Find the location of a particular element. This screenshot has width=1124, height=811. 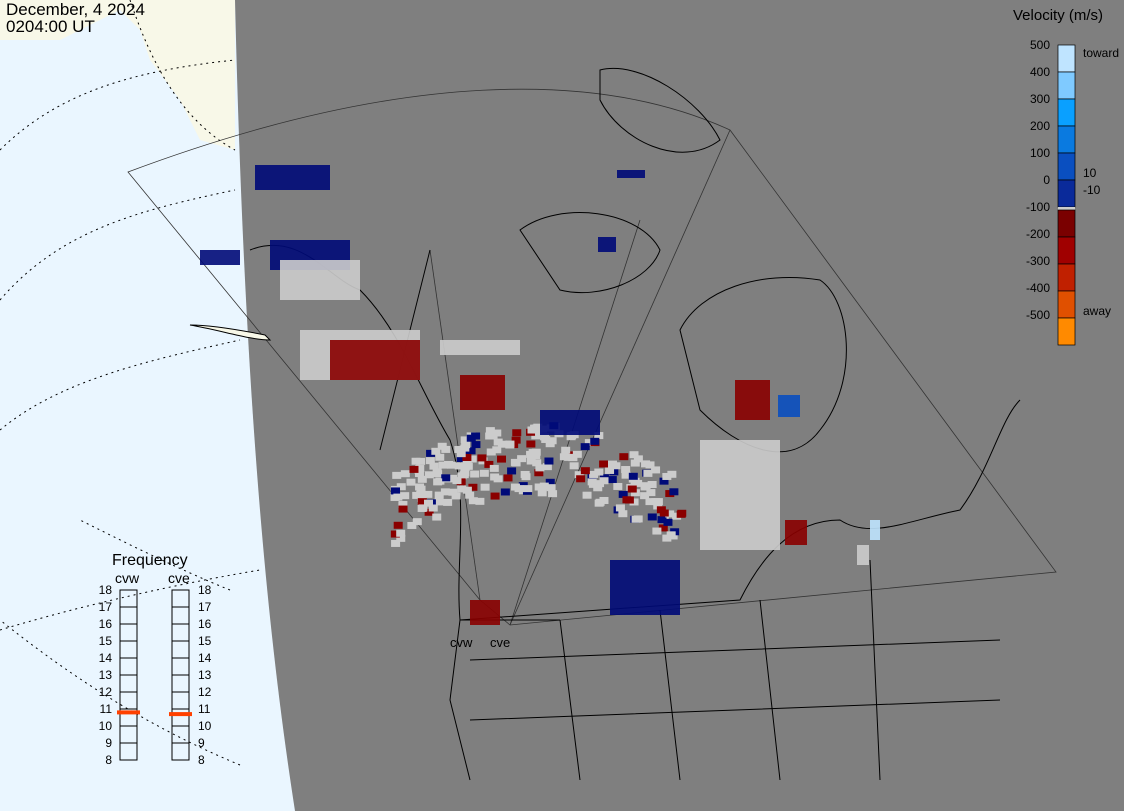

frequency-marker-cve is located at coordinates (180, 714).